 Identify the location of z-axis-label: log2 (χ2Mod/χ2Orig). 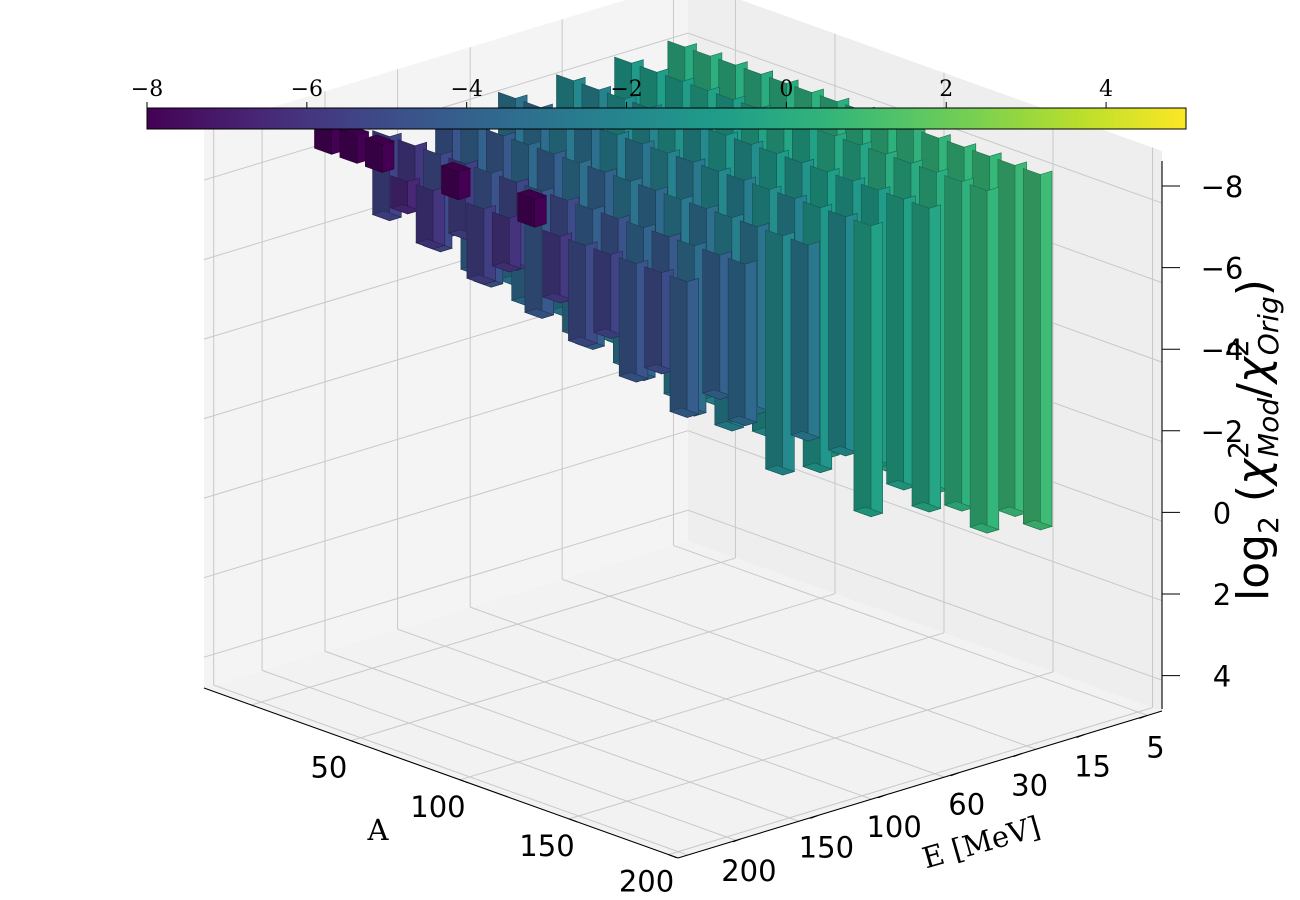
(1253, 440).